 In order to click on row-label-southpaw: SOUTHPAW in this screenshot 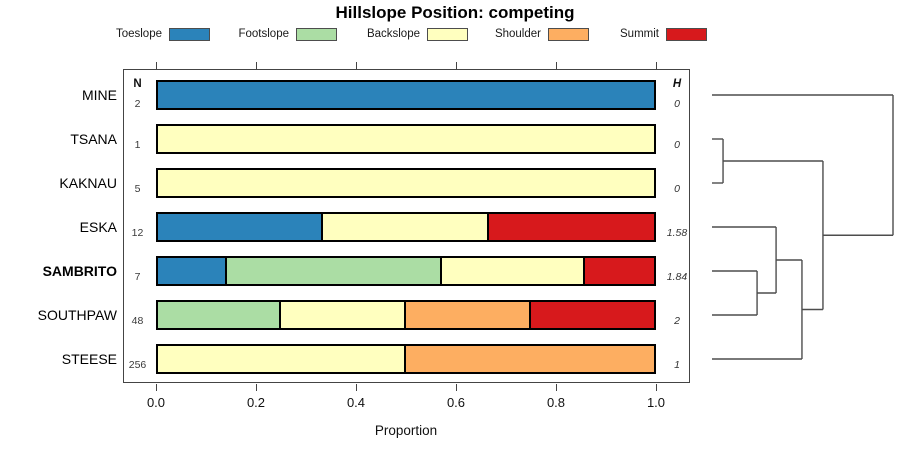, I will do `click(77, 315)`.